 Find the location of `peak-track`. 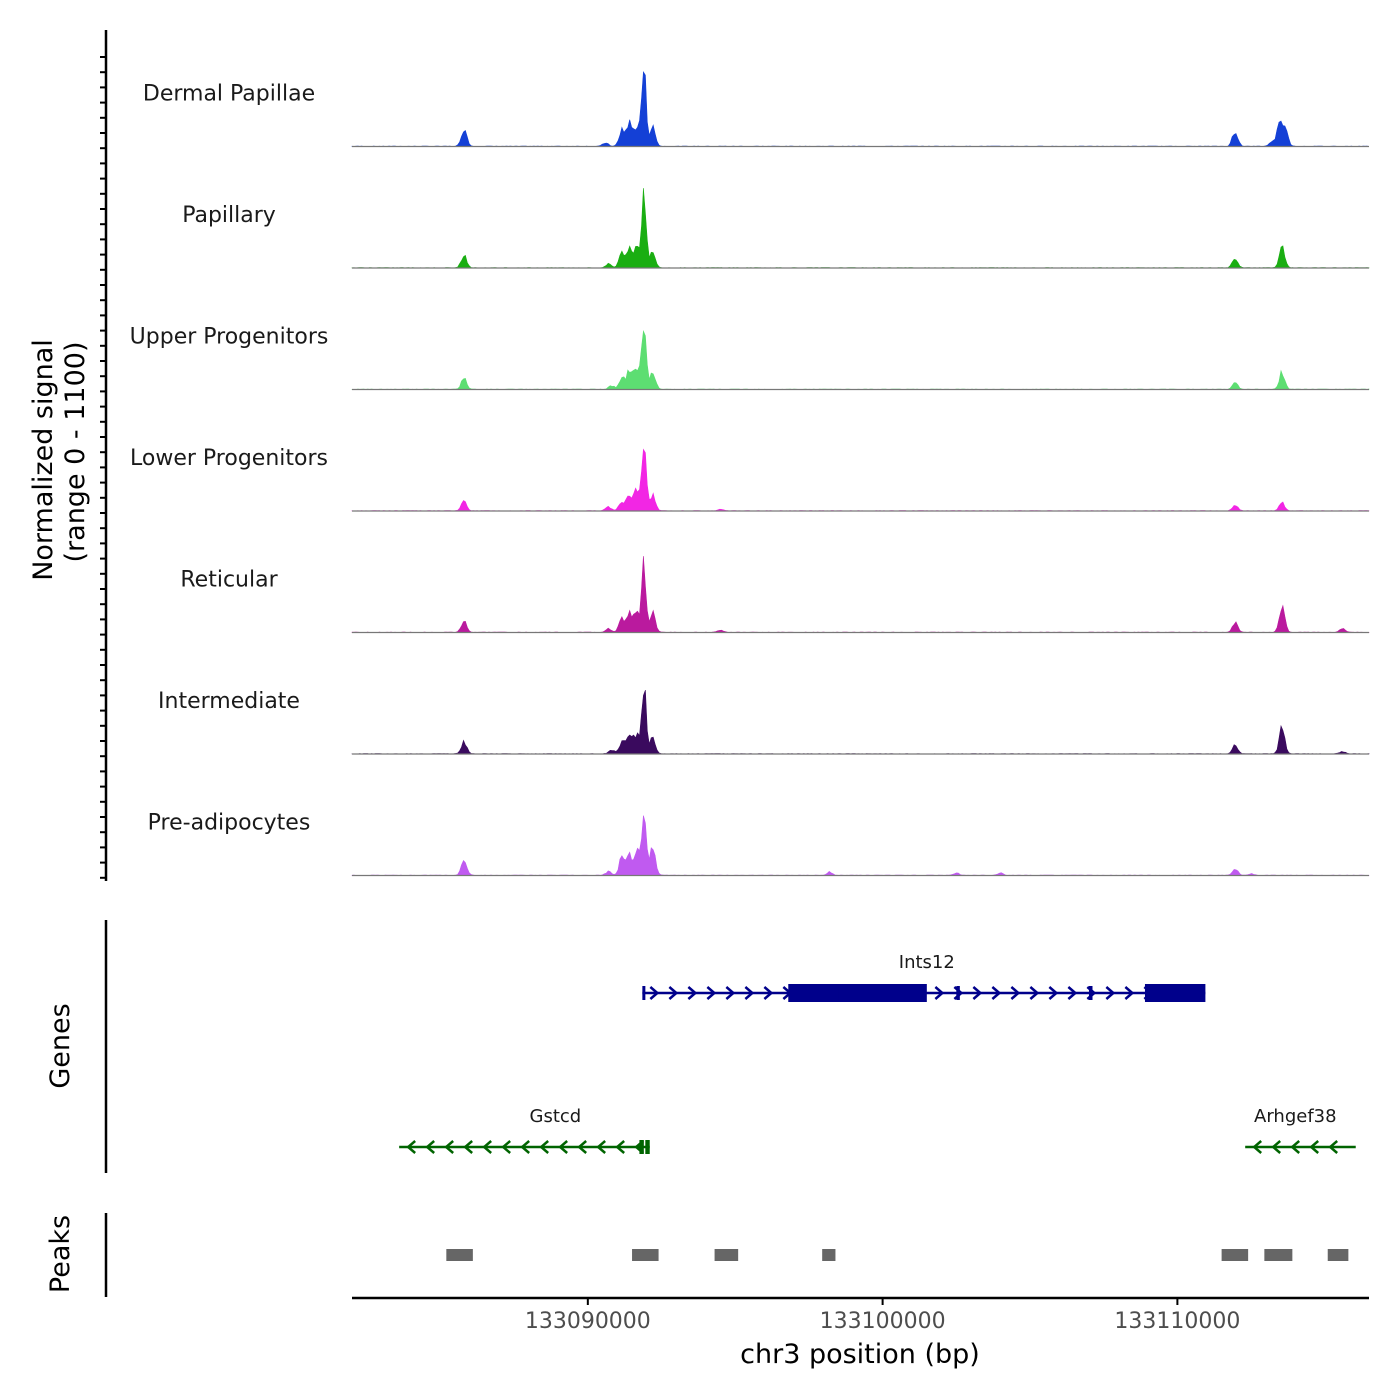

peak-track is located at coordinates (897, 1255).